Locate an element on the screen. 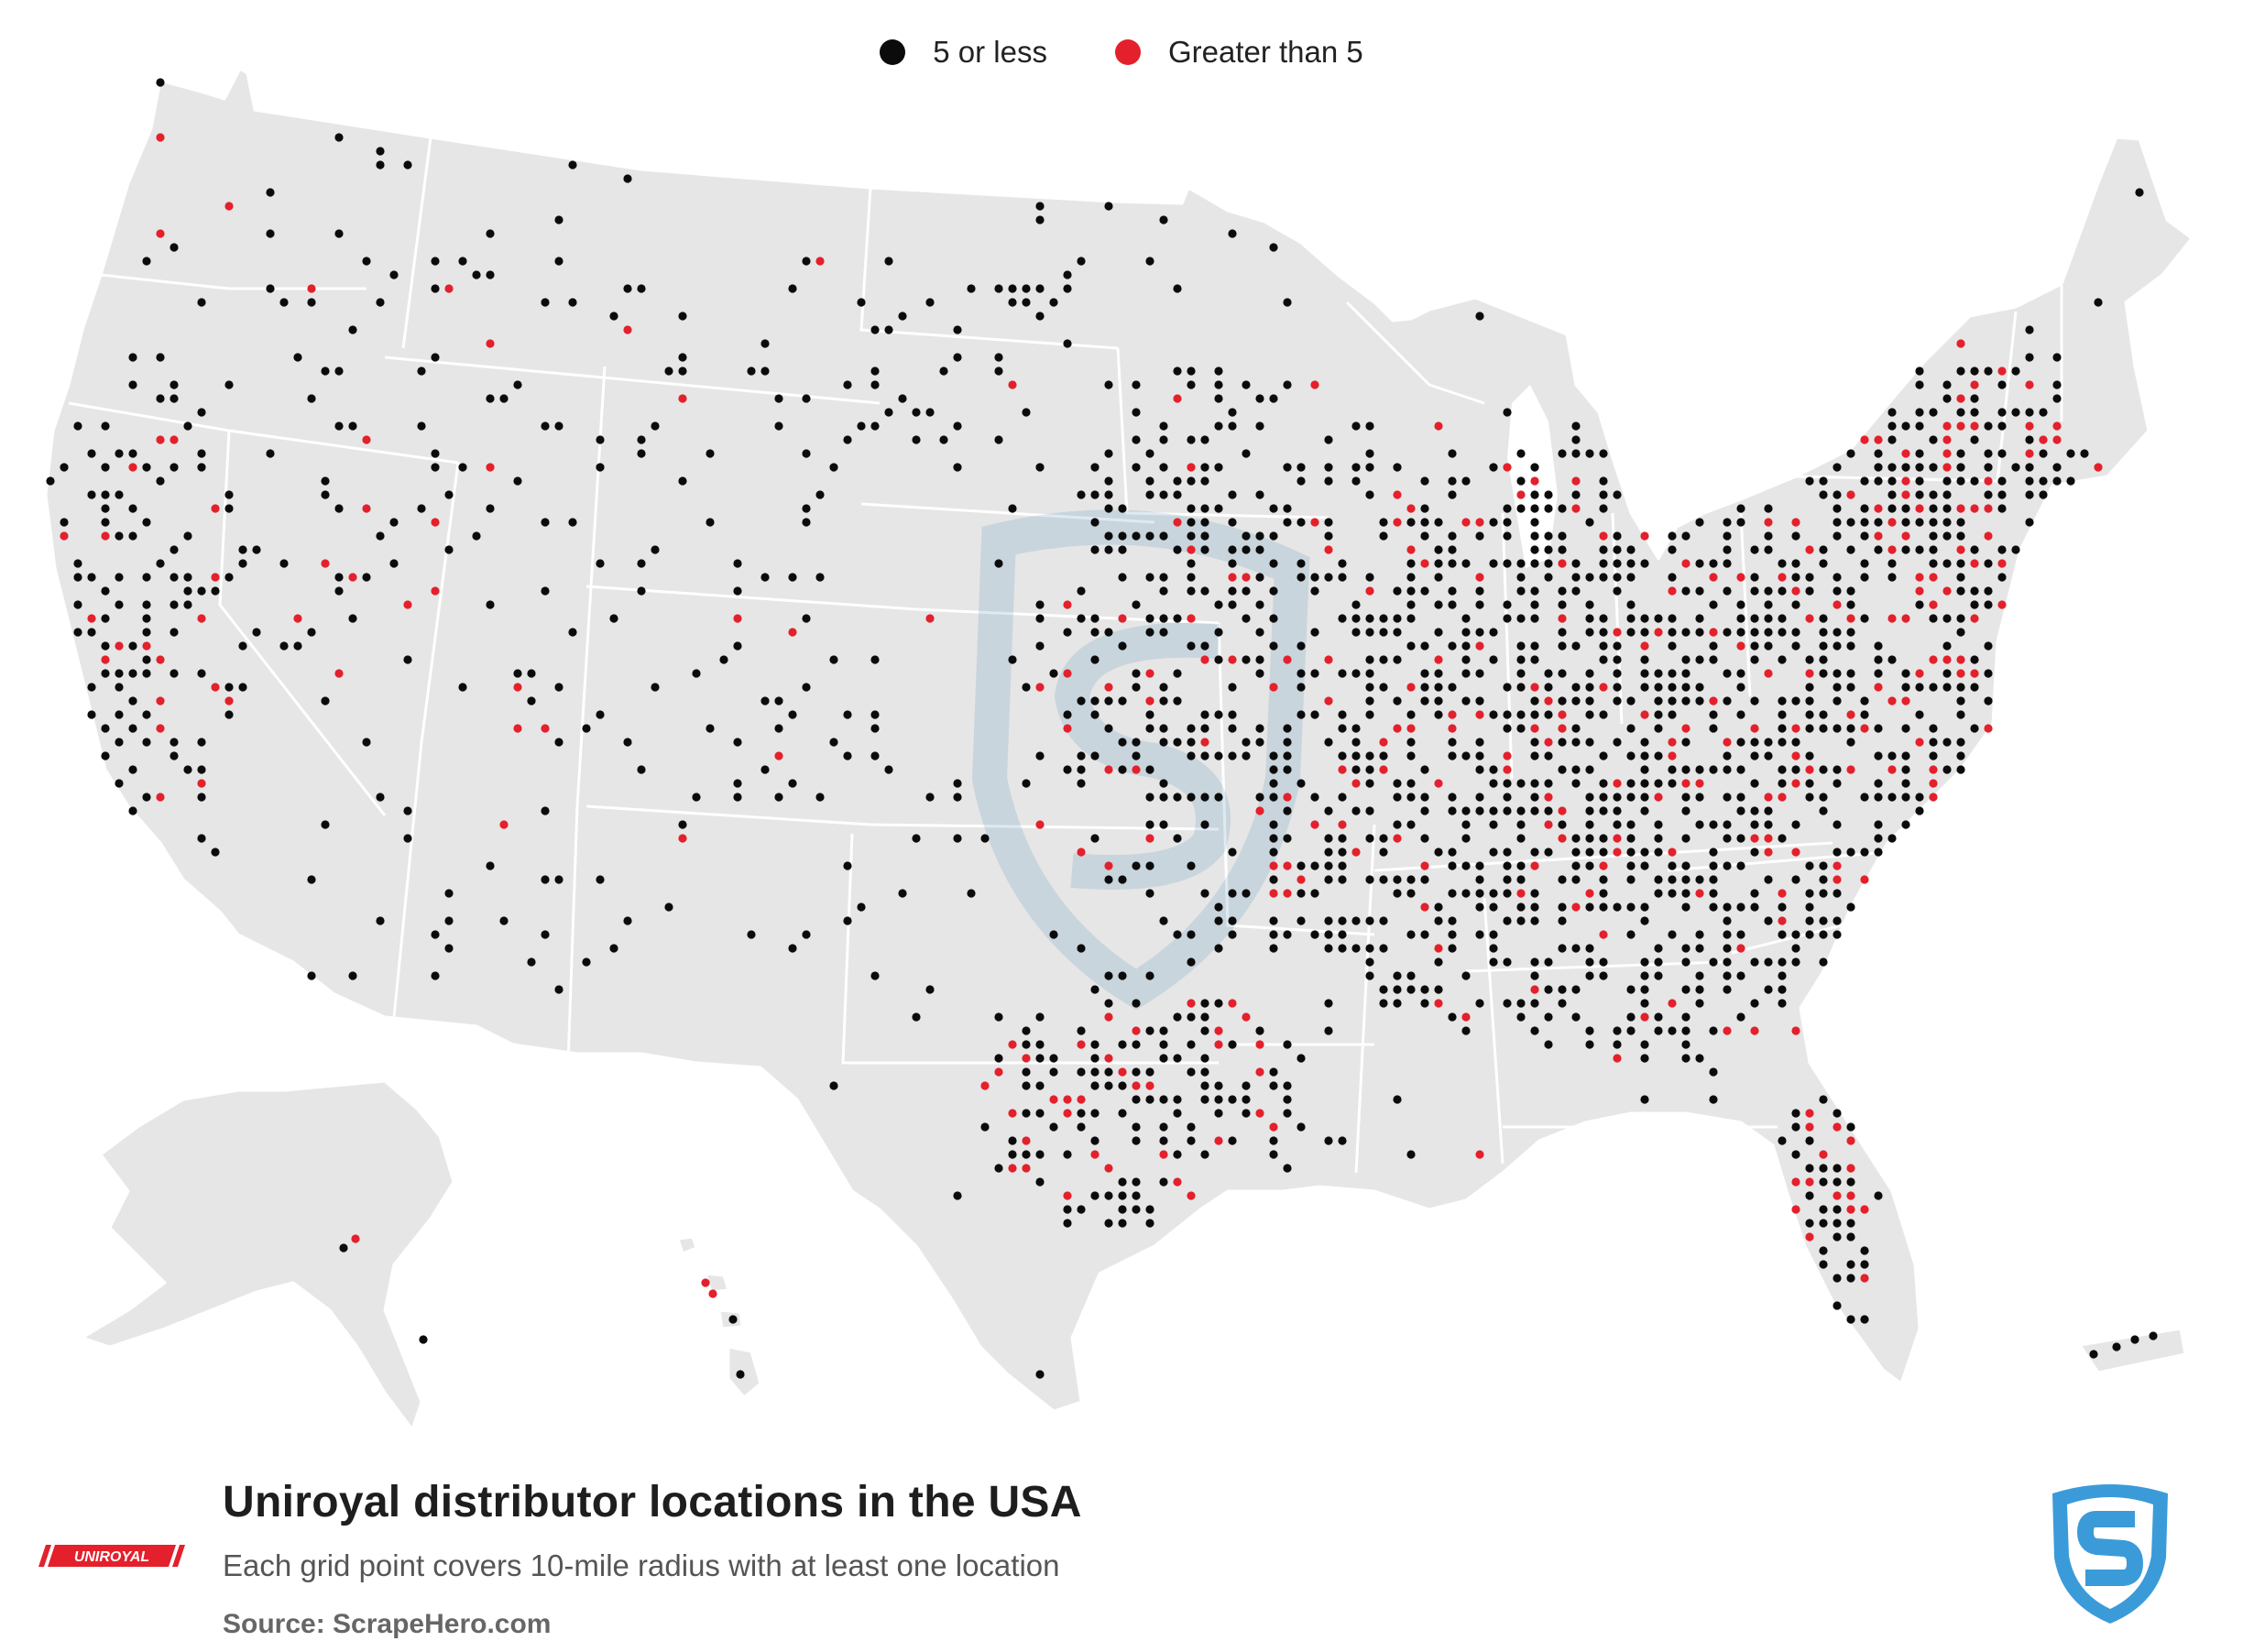  border-ne-ks is located at coordinates (1067, 616).